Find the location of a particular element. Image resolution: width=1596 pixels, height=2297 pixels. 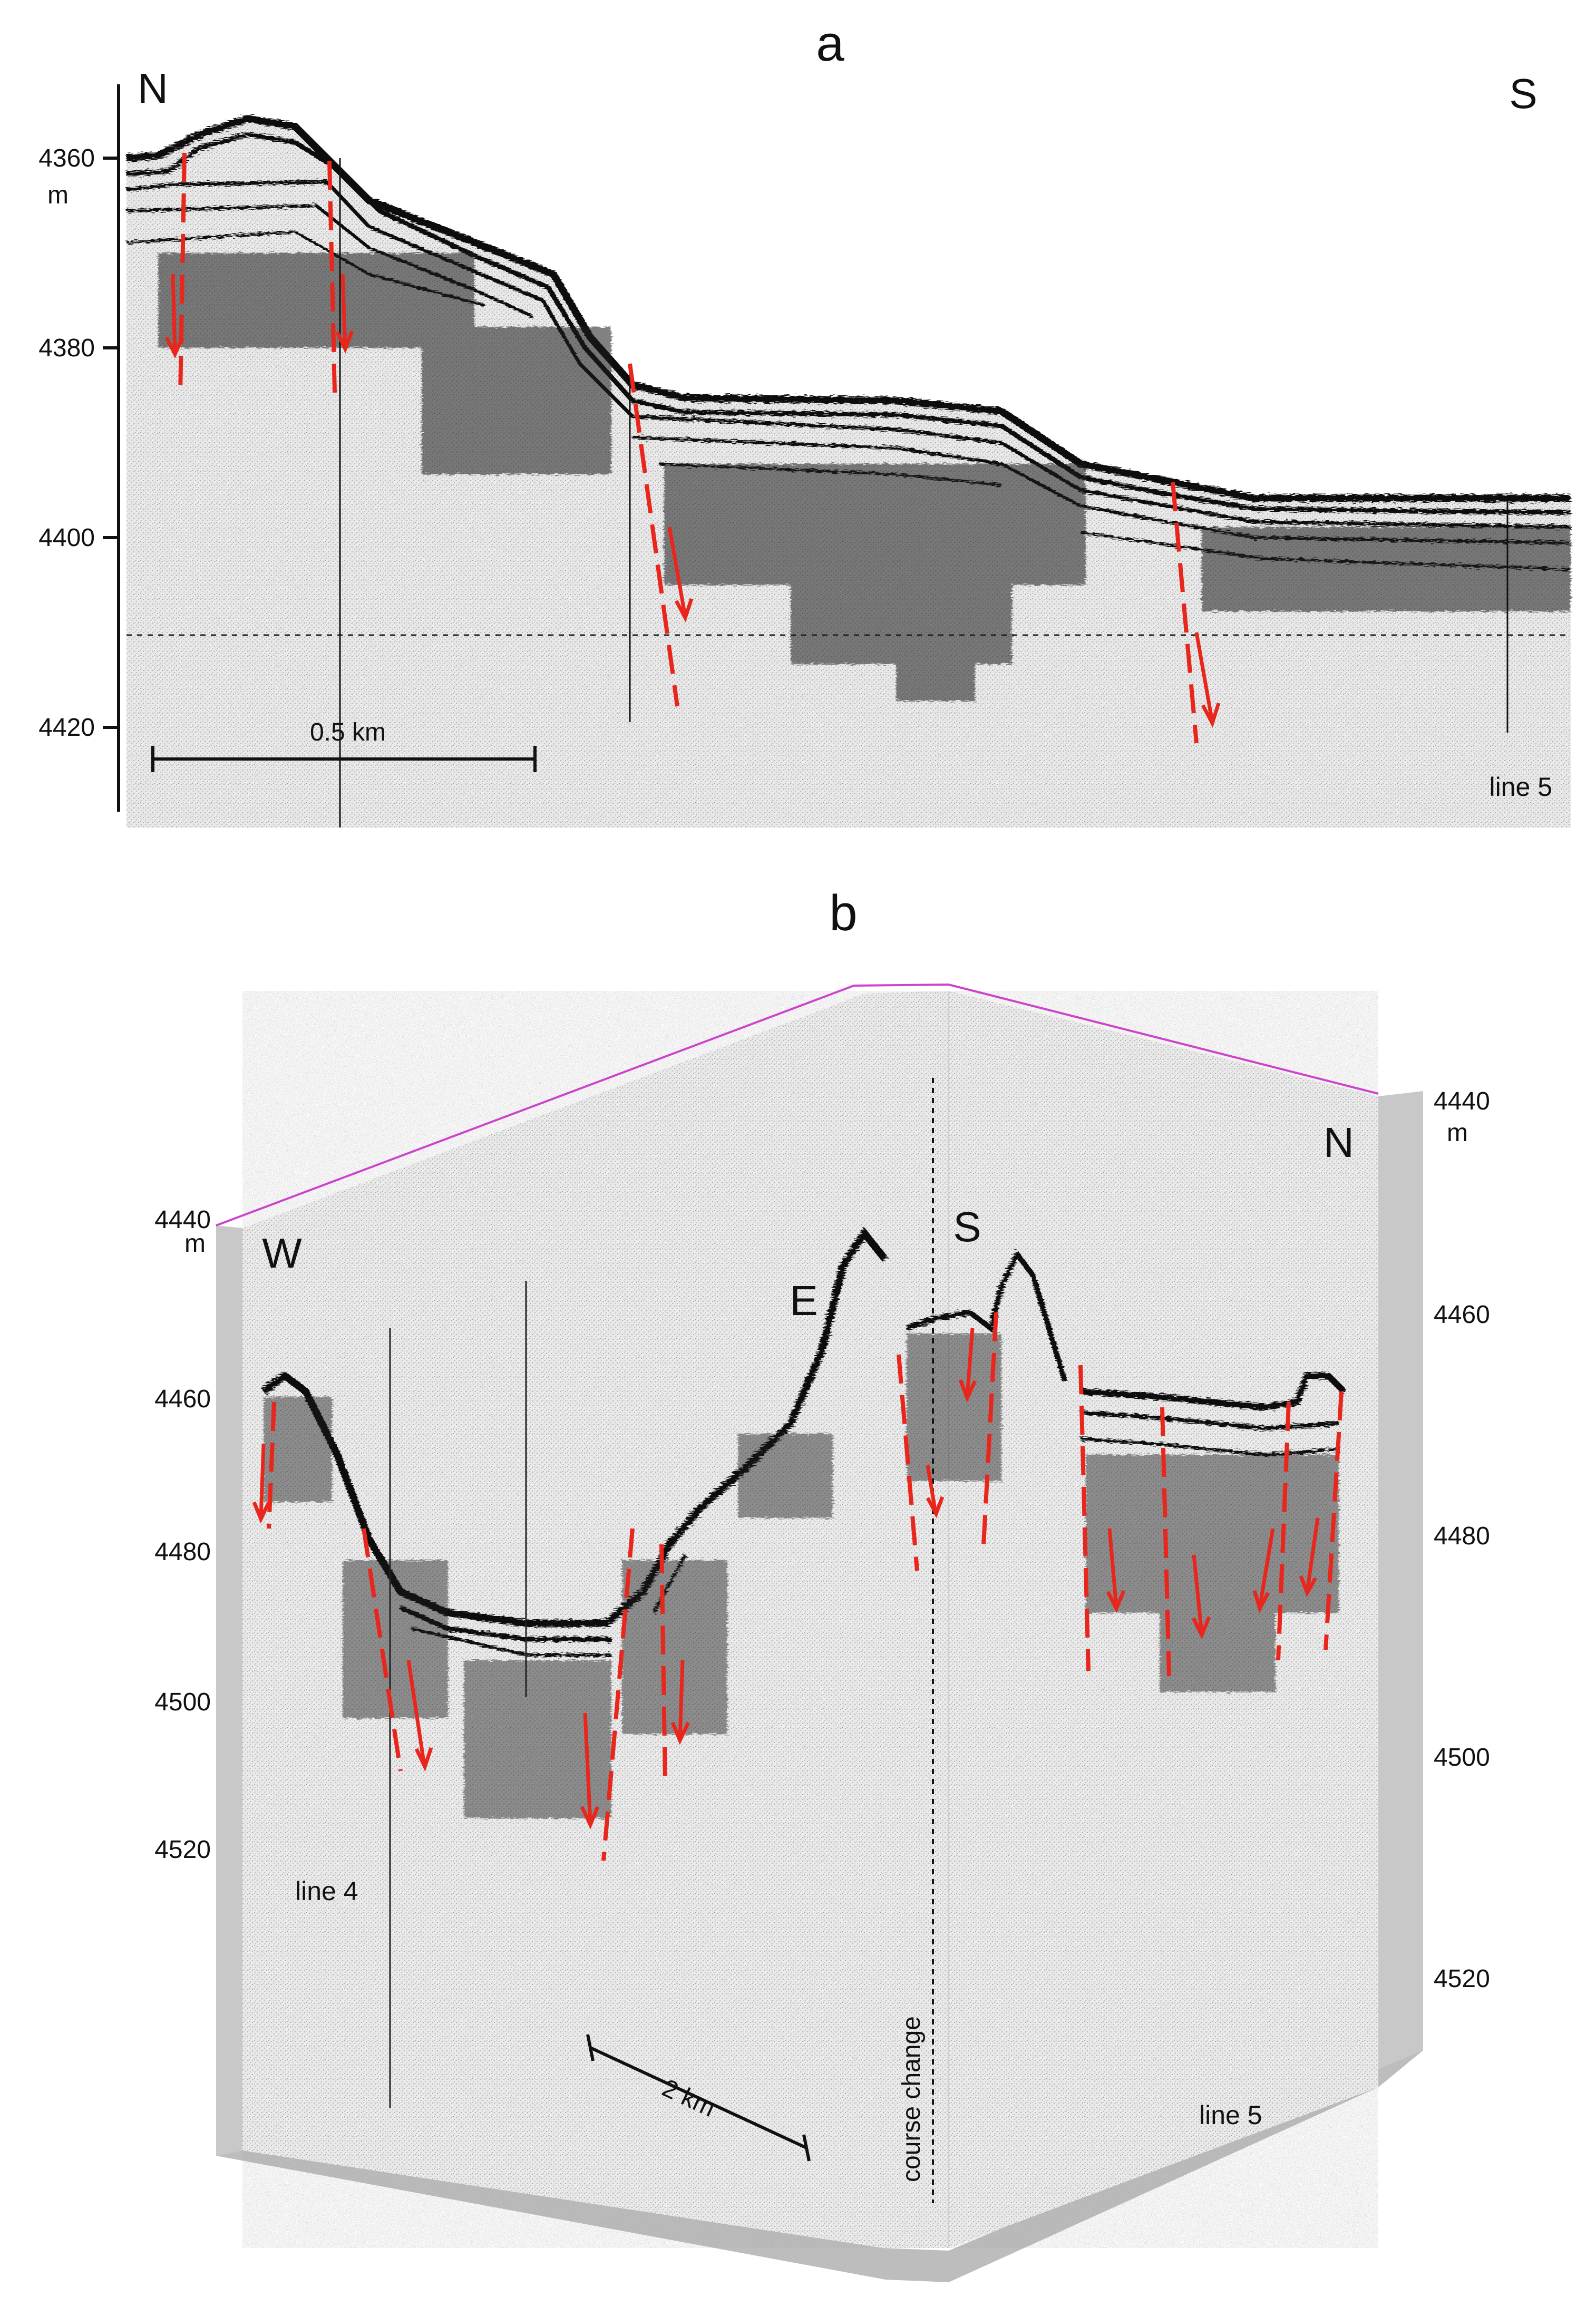

panel-b-line4-subbottom is located at coordinates (548, 1607).